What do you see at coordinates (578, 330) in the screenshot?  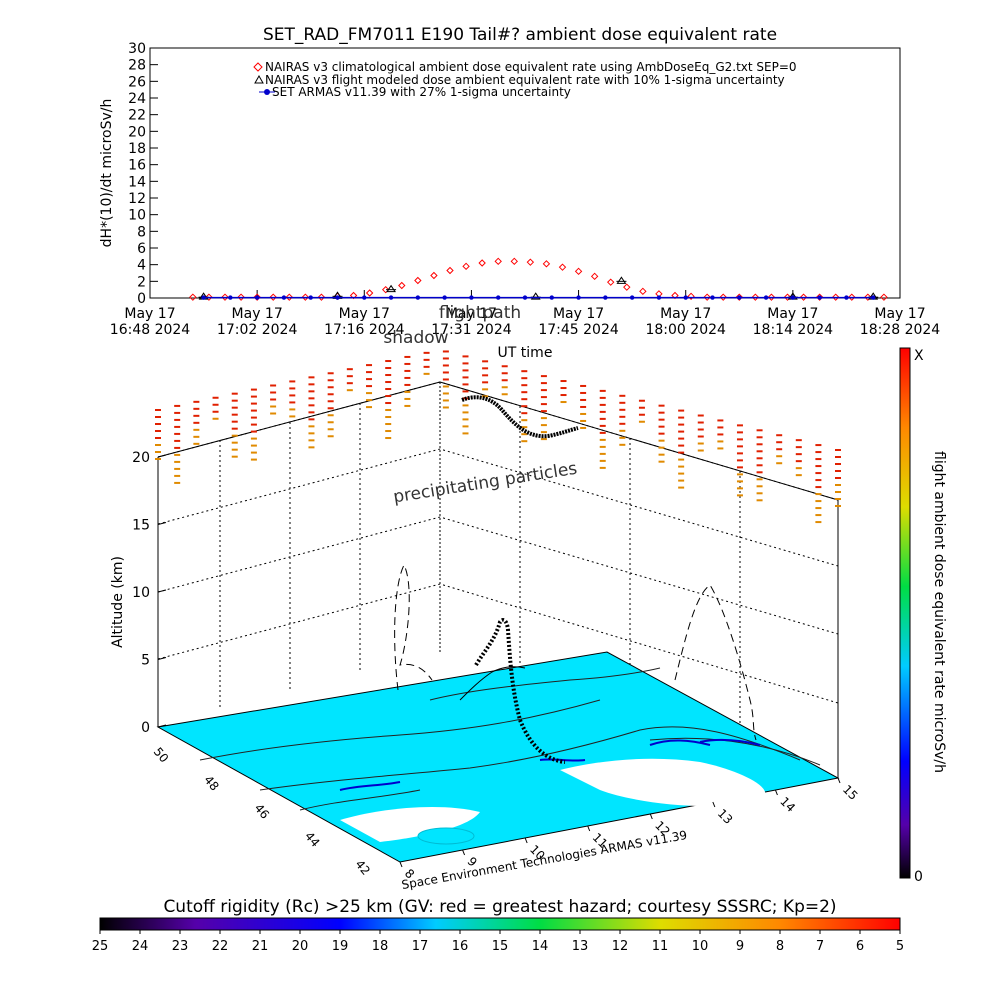 I see `x-tick-label-time: 17:45 2024` at bounding box center [578, 330].